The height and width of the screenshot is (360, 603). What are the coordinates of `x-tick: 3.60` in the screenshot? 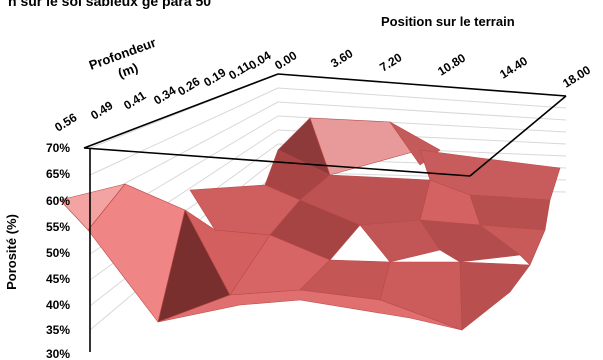 It's located at (342, 58).